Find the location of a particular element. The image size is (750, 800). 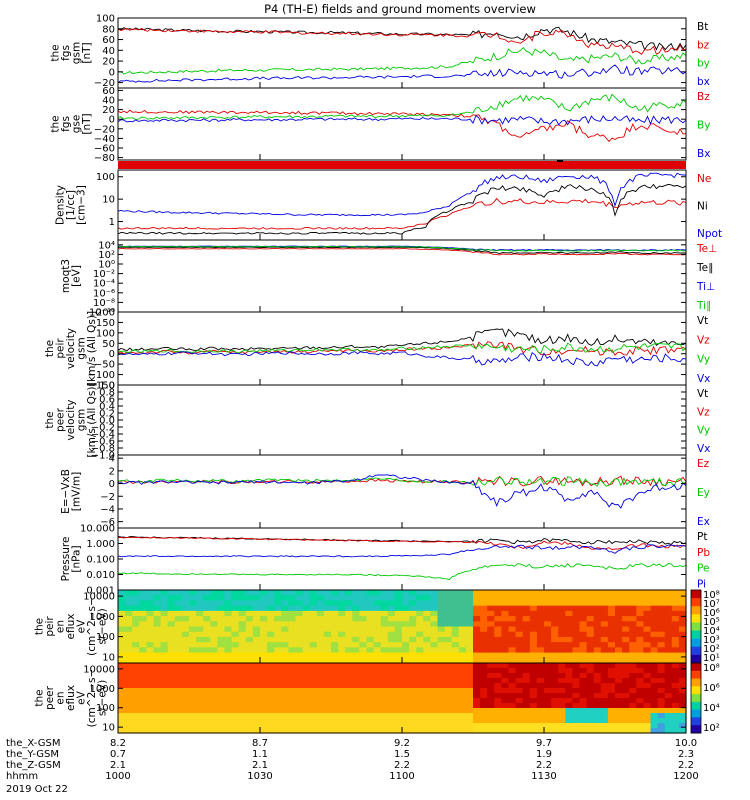

crossing-indicator-mark is located at coordinates (560, 161).